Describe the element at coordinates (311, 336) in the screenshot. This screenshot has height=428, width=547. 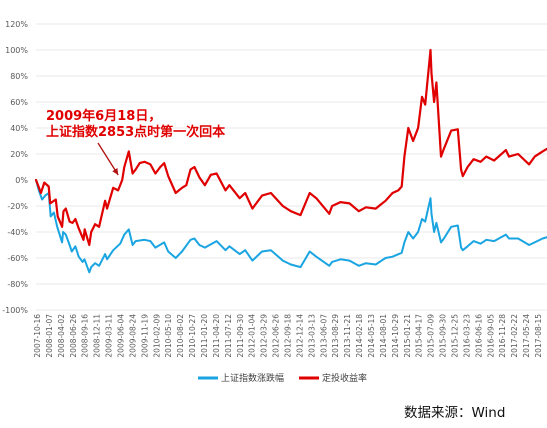
I see `x-tick-label: 2013-03-13` at that location.